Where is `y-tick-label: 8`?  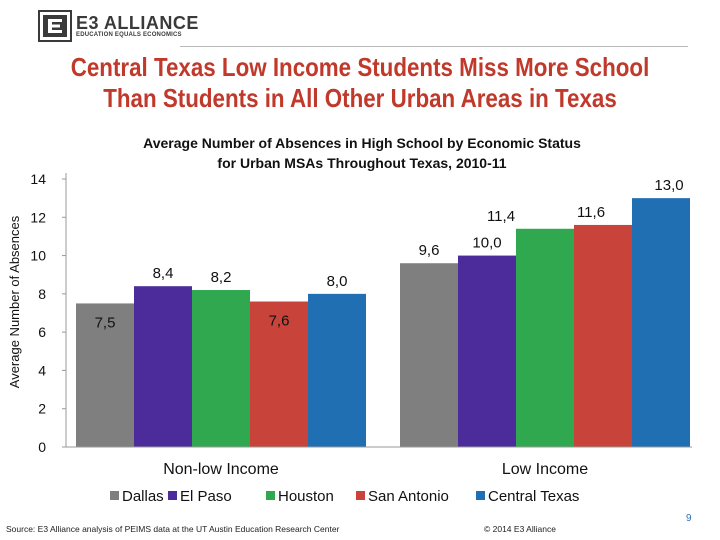
y-tick-label: 8 is located at coordinates (42, 294).